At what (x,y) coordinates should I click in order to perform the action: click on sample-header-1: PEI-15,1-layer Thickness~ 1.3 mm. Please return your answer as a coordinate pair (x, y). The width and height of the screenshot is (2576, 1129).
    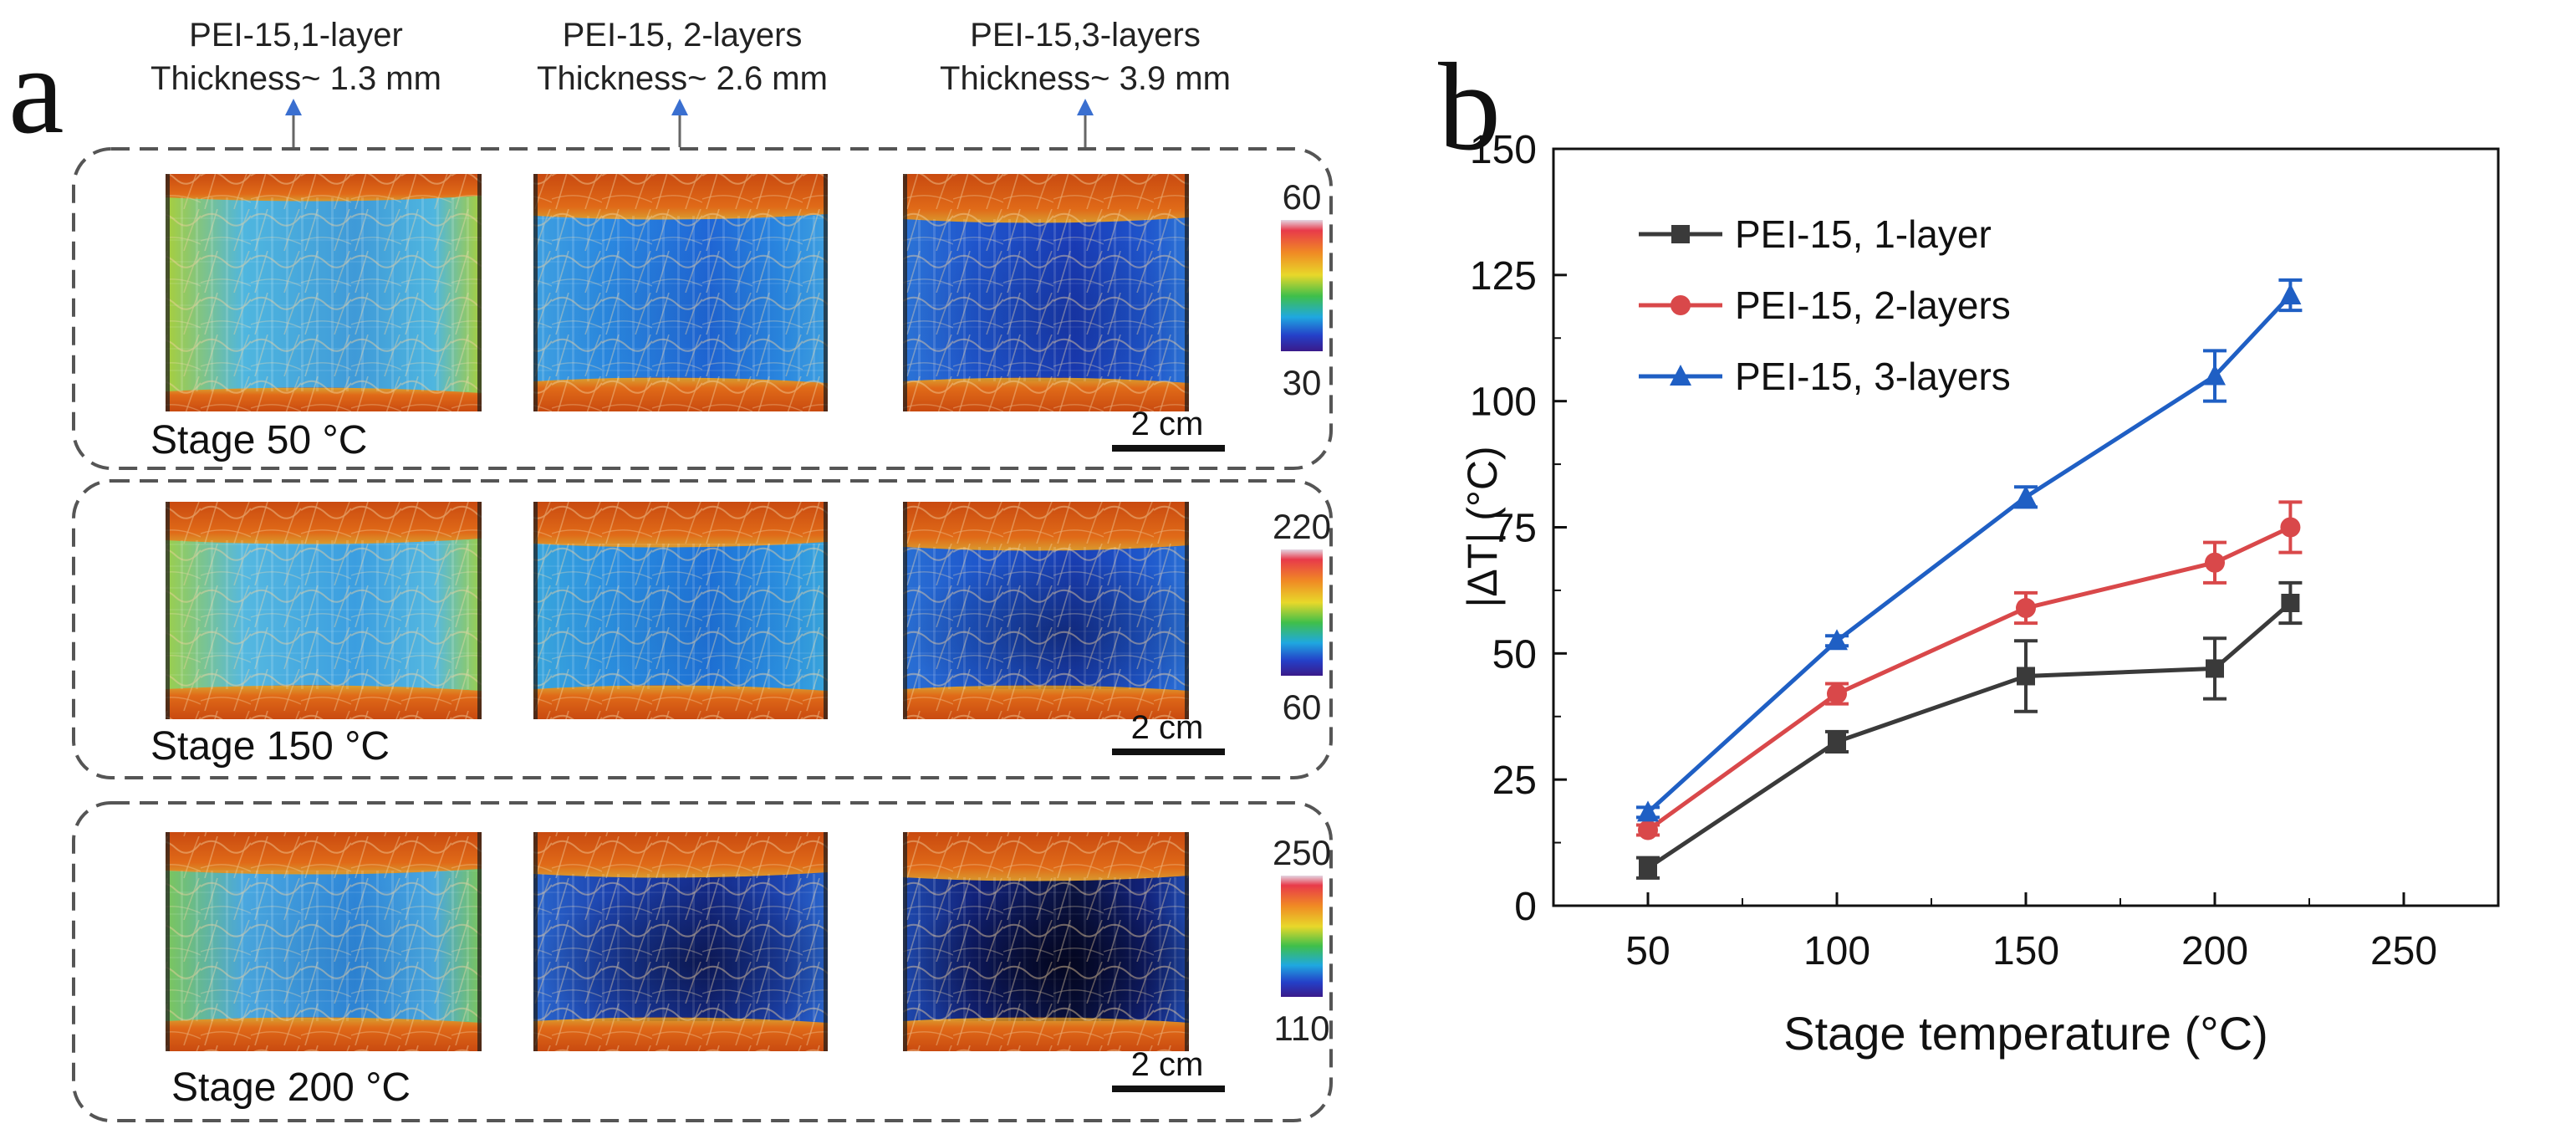
    Looking at the image, I should click on (295, 82).